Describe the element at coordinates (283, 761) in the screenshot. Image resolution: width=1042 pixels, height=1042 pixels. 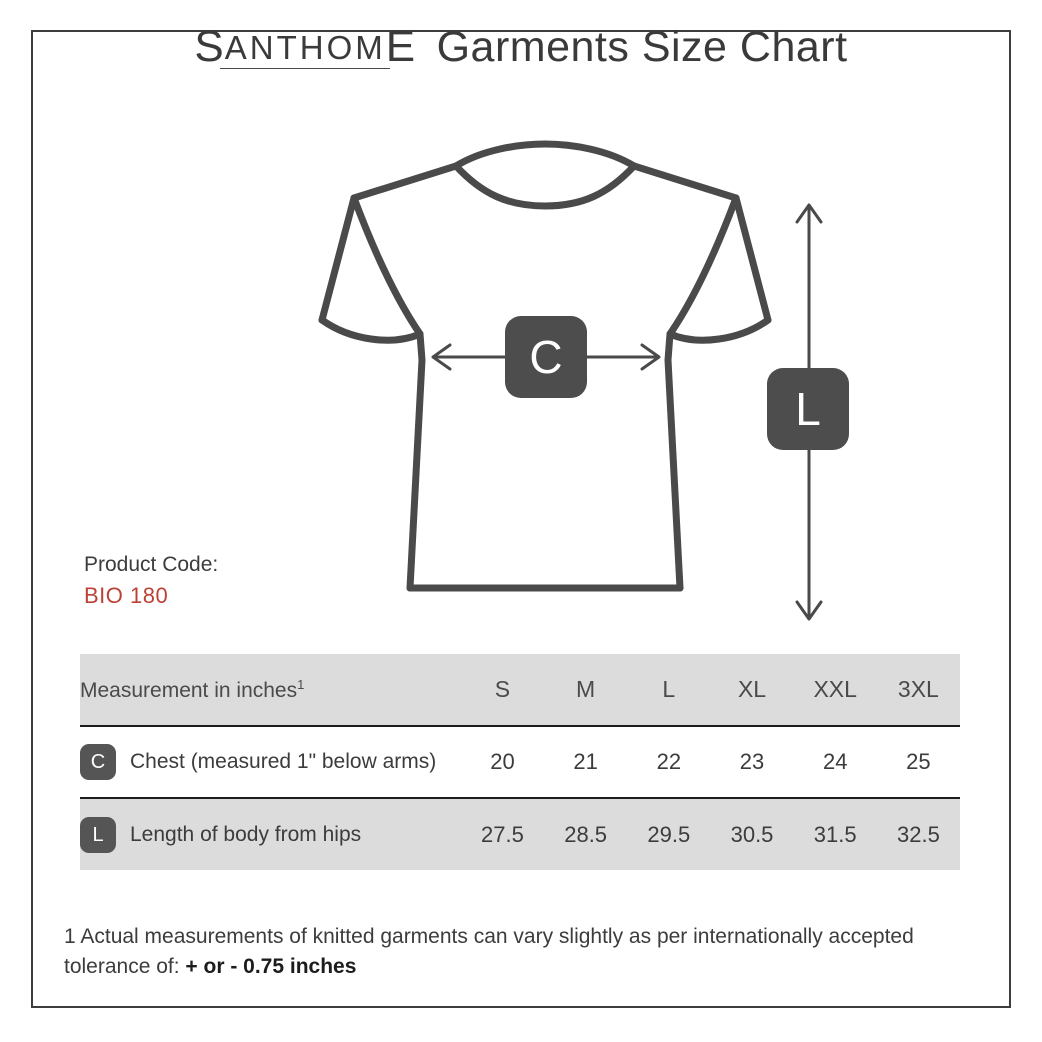
I see `chest-row-label: Chest (measured 1" below arms)` at that location.